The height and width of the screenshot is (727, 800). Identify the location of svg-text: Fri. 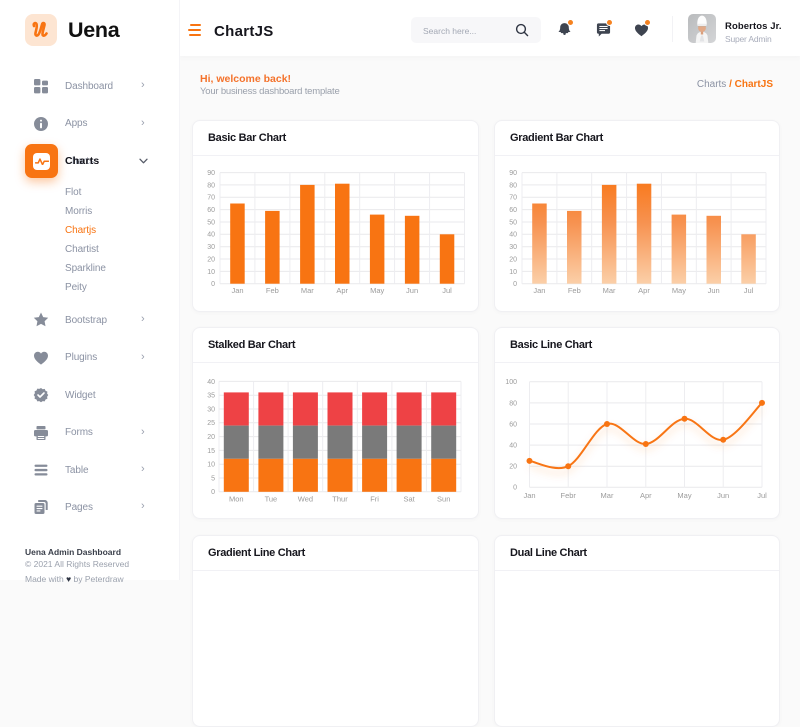
(374, 498).